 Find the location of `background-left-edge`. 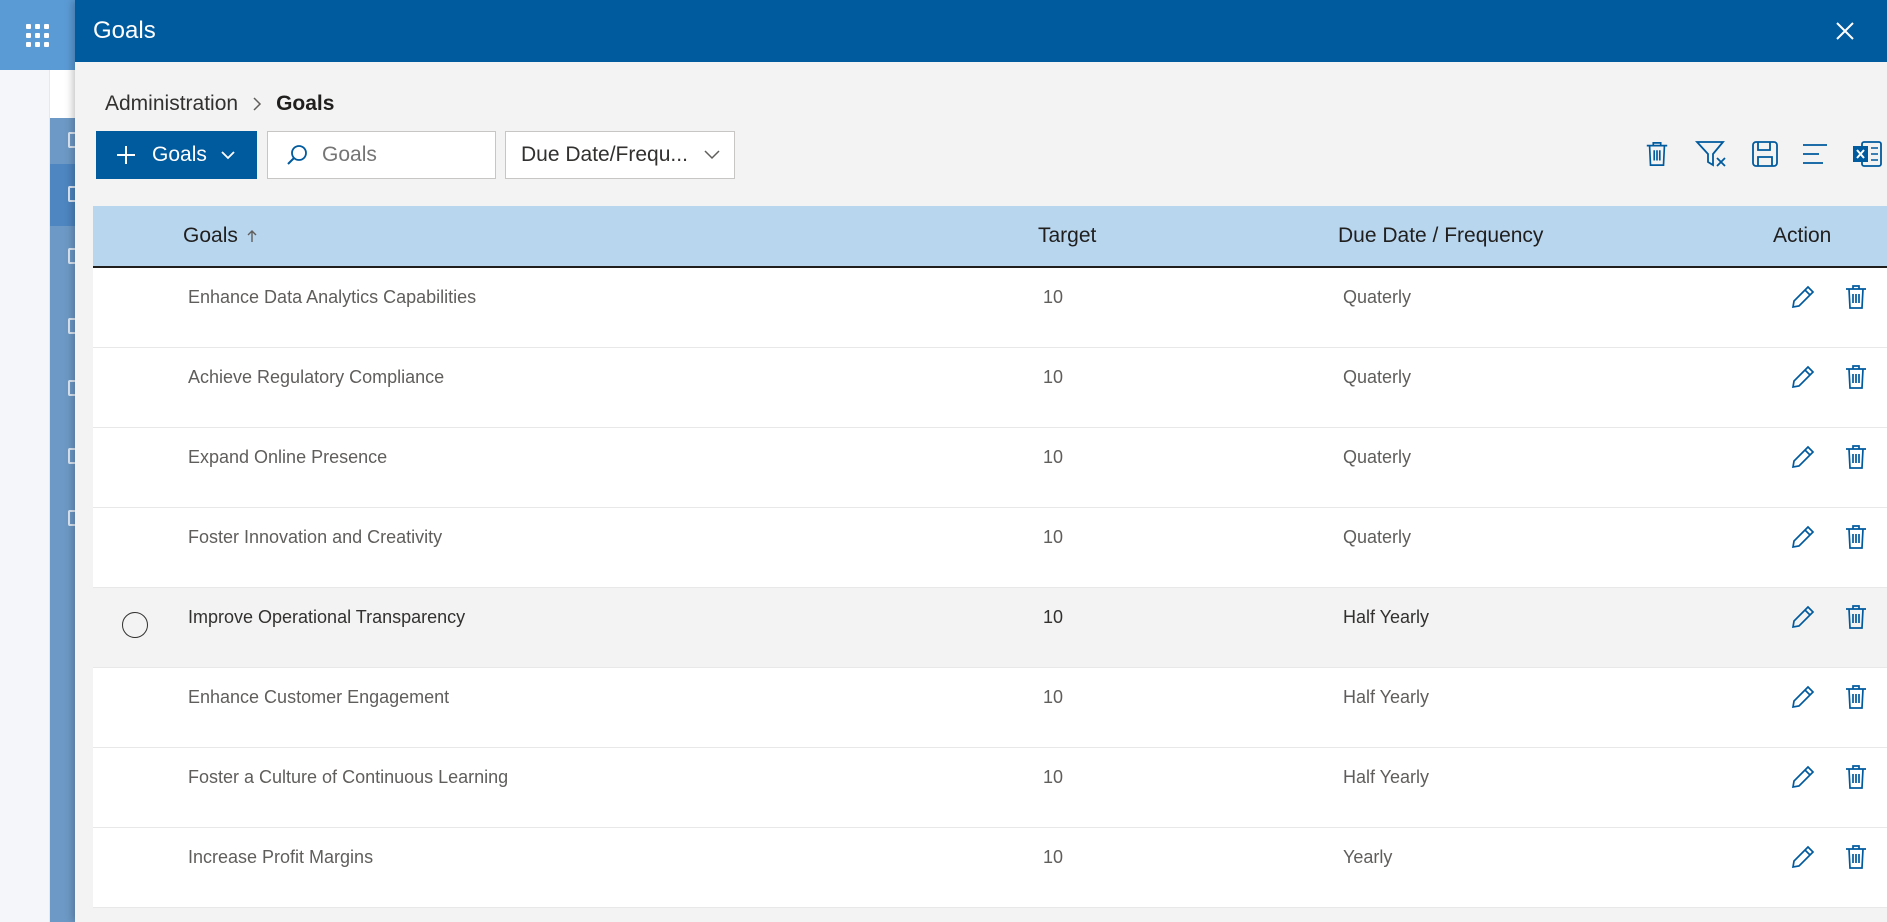

background-left-edge is located at coordinates (25, 496).